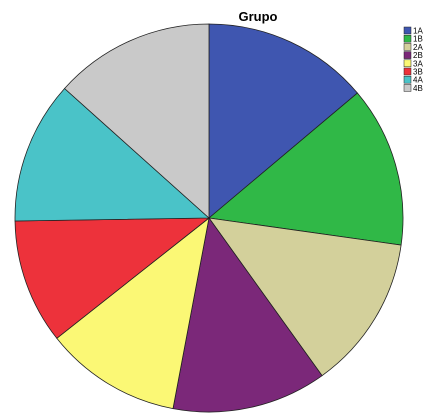 The width and height of the screenshot is (433, 417). Describe the element at coordinates (407, 88) in the screenshot. I see `legend-swatch-4b` at that location.